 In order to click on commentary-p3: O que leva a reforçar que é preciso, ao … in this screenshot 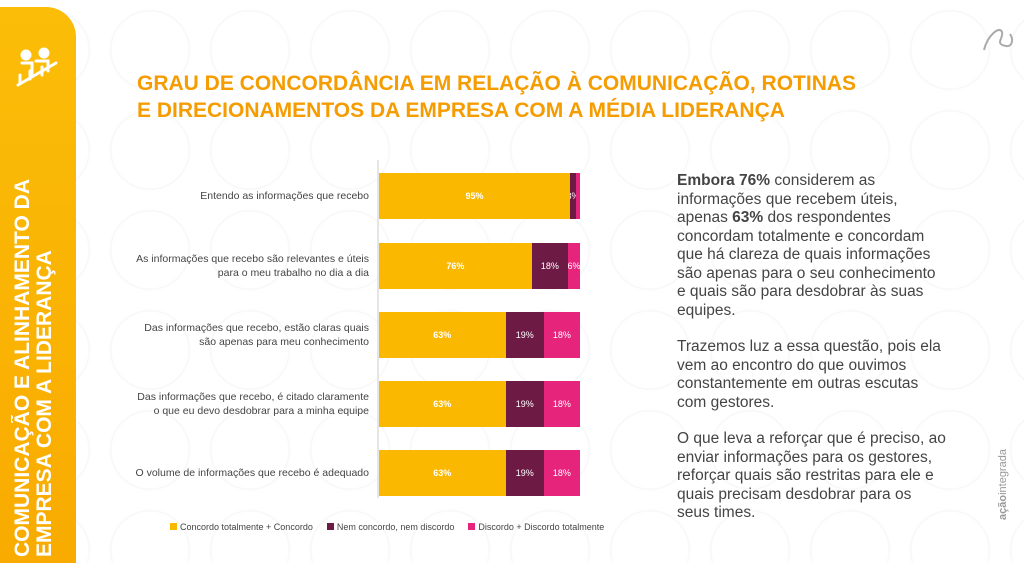, I will do `click(811, 475)`.